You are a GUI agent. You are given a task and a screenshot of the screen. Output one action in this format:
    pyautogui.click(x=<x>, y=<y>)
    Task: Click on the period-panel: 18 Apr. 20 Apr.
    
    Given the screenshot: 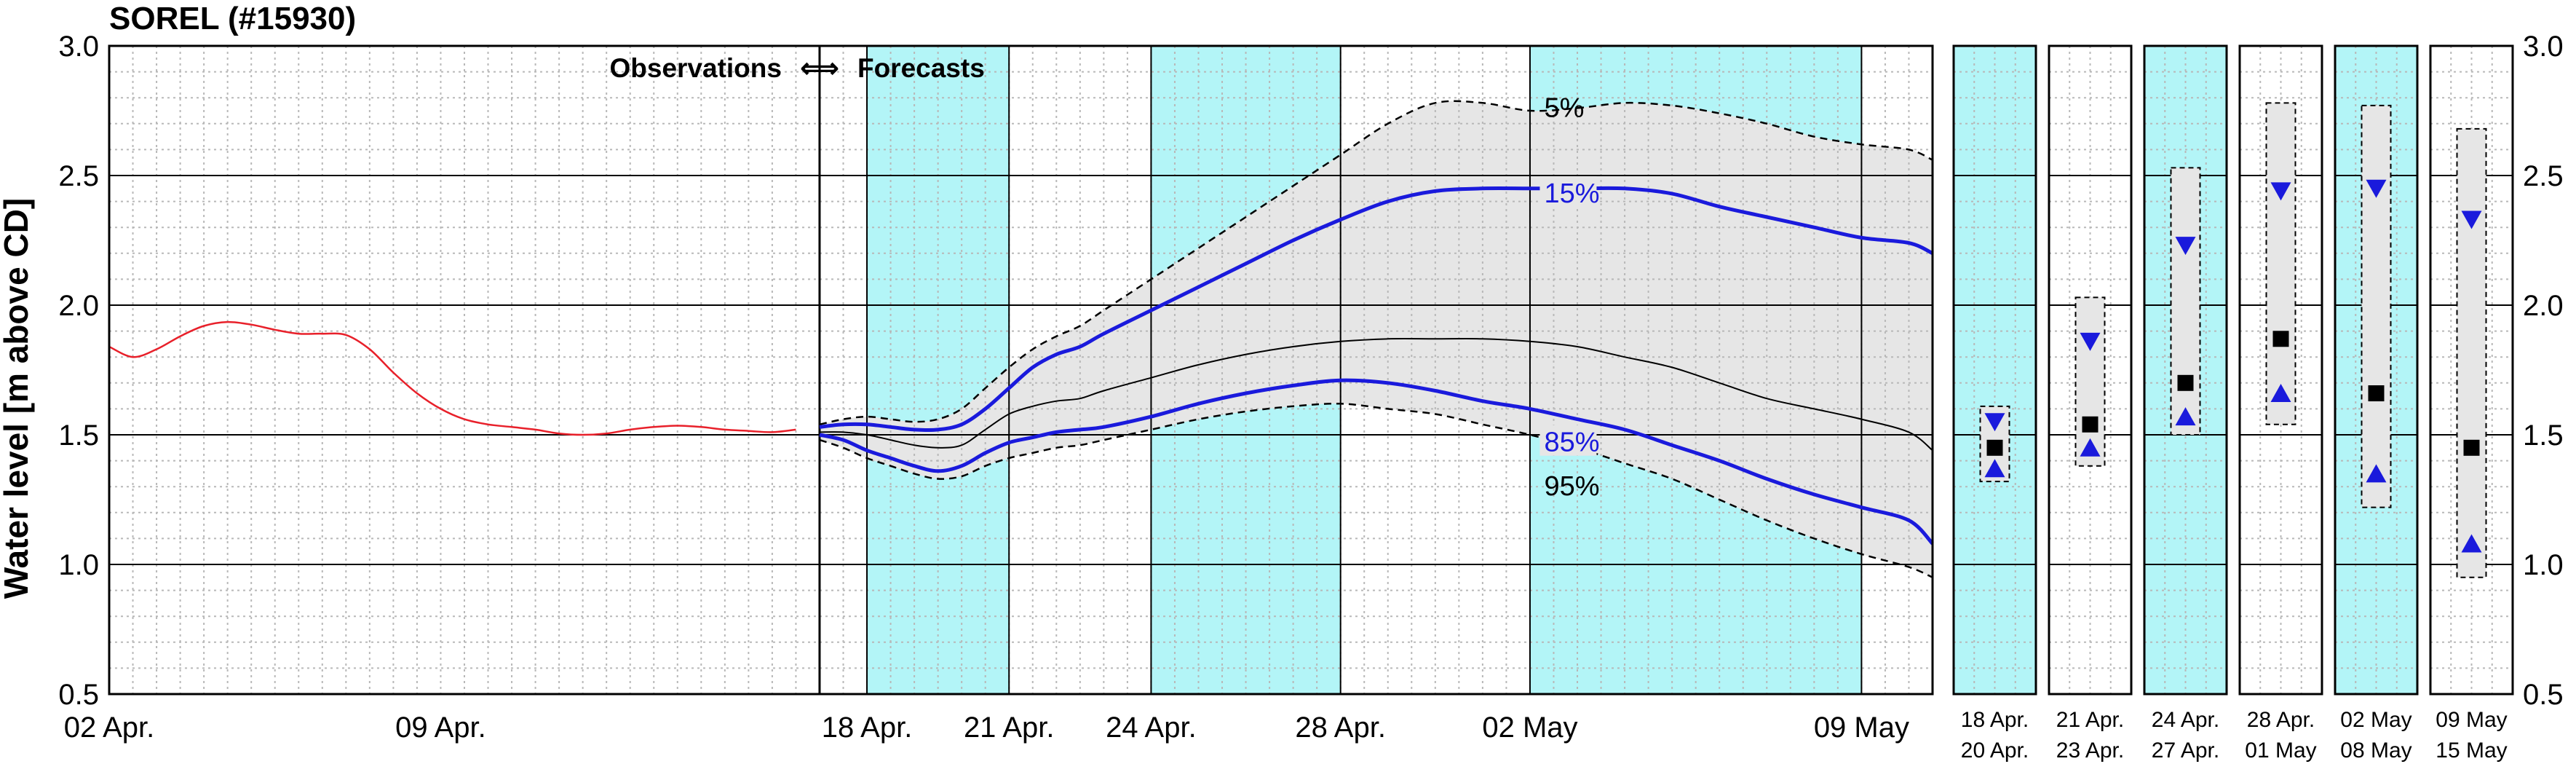 What is the action you would take?
    pyautogui.click(x=1994, y=403)
    